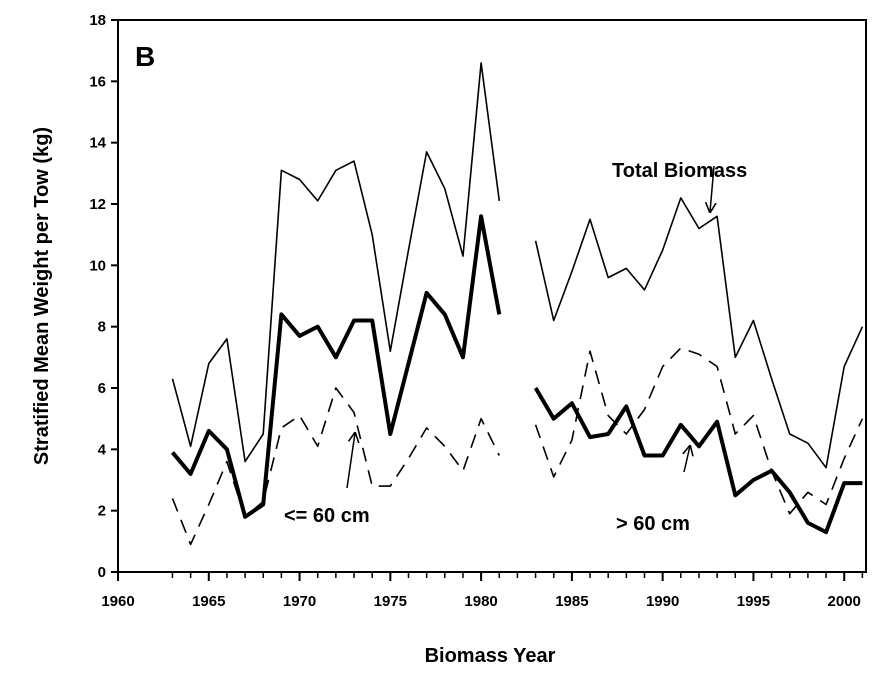 This screenshot has height=676, width=874. Describe the element at coordinates (102, 388) in the screenshot. I see `y-tick-label: 6` at that location.